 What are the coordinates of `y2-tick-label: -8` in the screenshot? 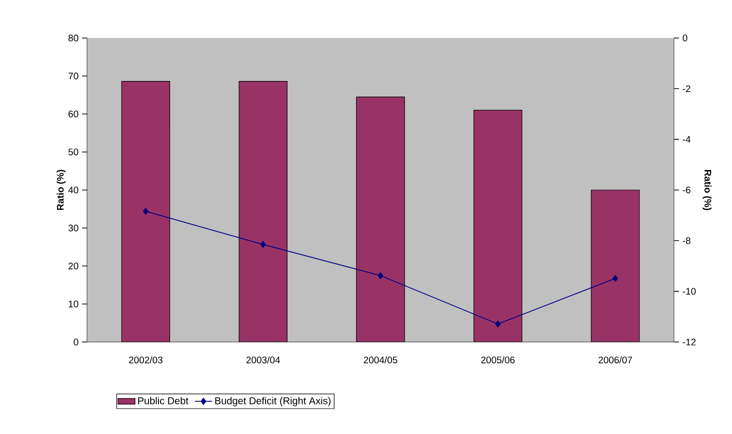 It's located at (686, 240).